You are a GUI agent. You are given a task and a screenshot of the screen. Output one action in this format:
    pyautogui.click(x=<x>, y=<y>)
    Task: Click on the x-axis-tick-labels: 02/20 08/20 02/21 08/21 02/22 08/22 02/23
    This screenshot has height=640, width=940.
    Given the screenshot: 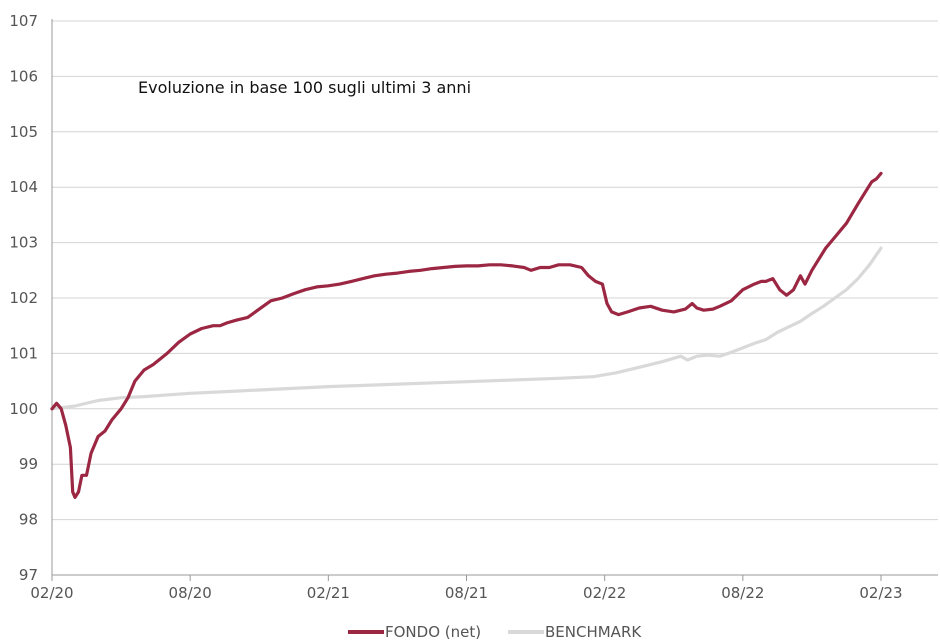 What is the action you would take?
    pyautogui.click(x=466, y=588)
    